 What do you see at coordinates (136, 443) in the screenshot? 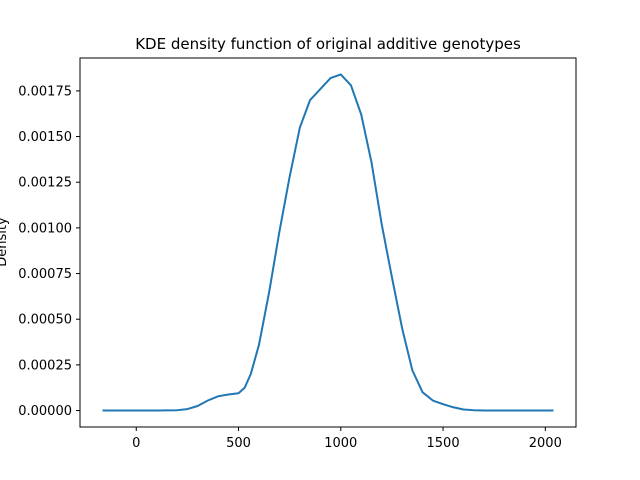
I see `x-tick-label: 0` at bounding box center [136, 443].